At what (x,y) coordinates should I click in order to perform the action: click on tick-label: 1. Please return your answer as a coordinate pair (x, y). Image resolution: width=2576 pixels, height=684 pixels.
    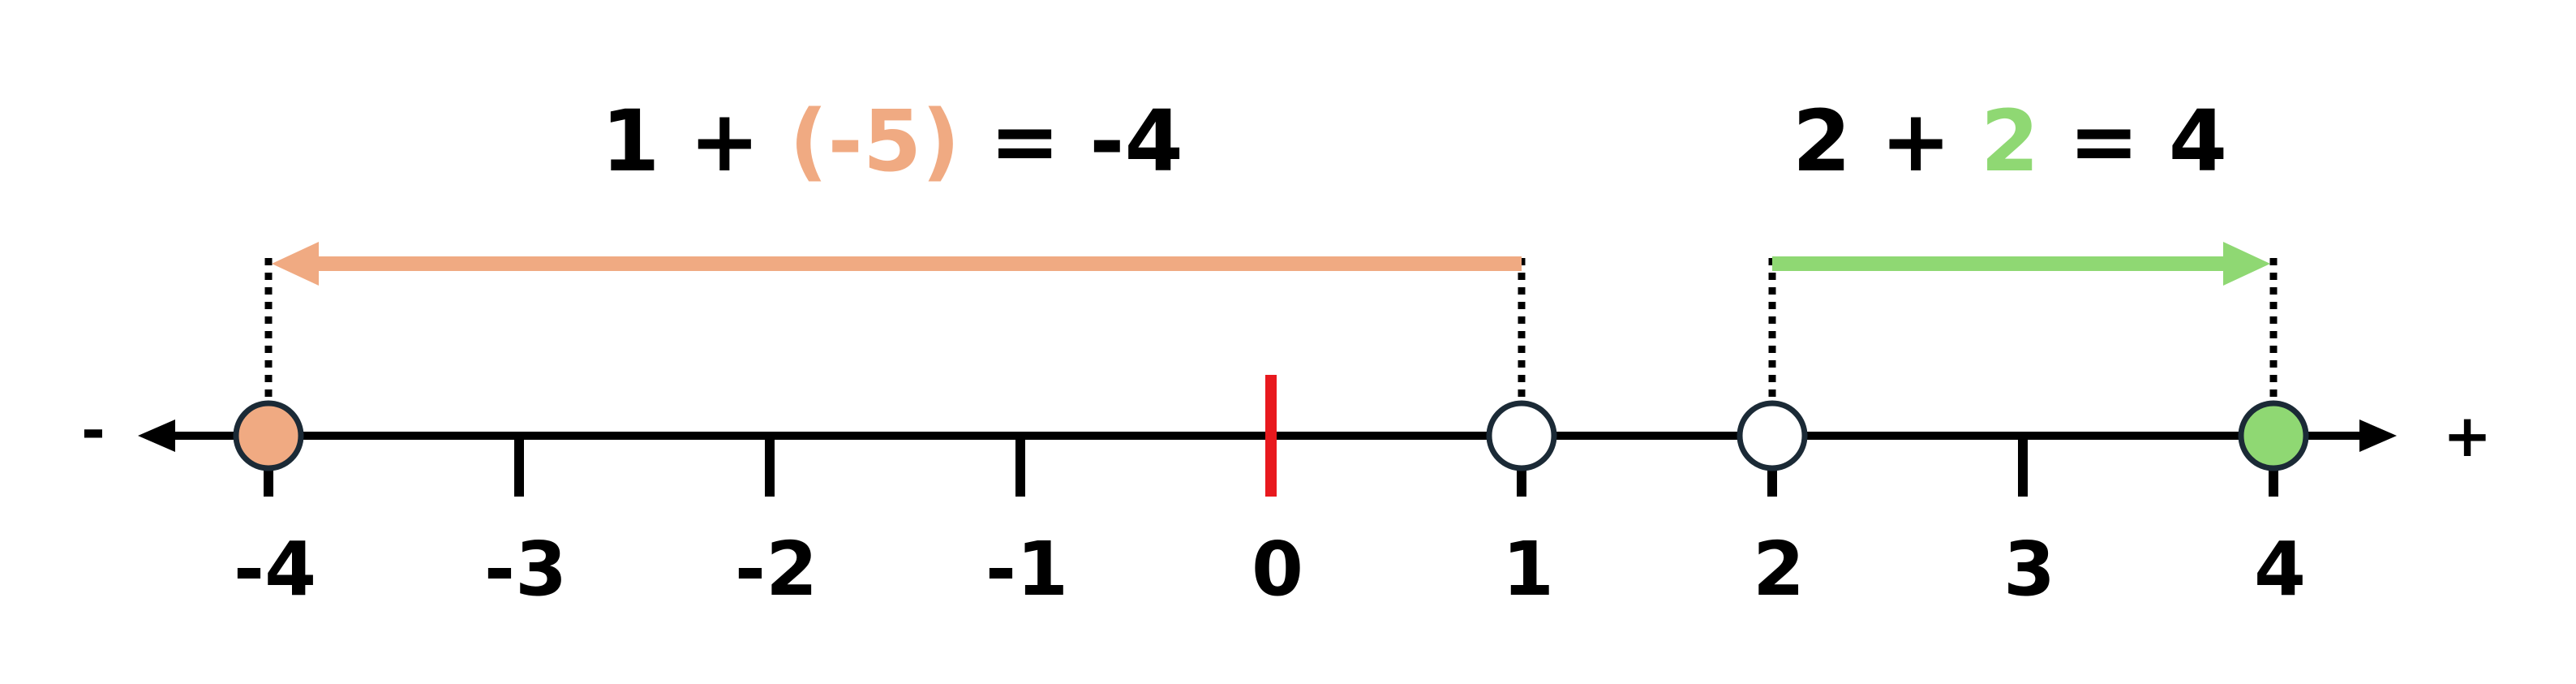
    Looking at the image, I should click on (1528, 569).